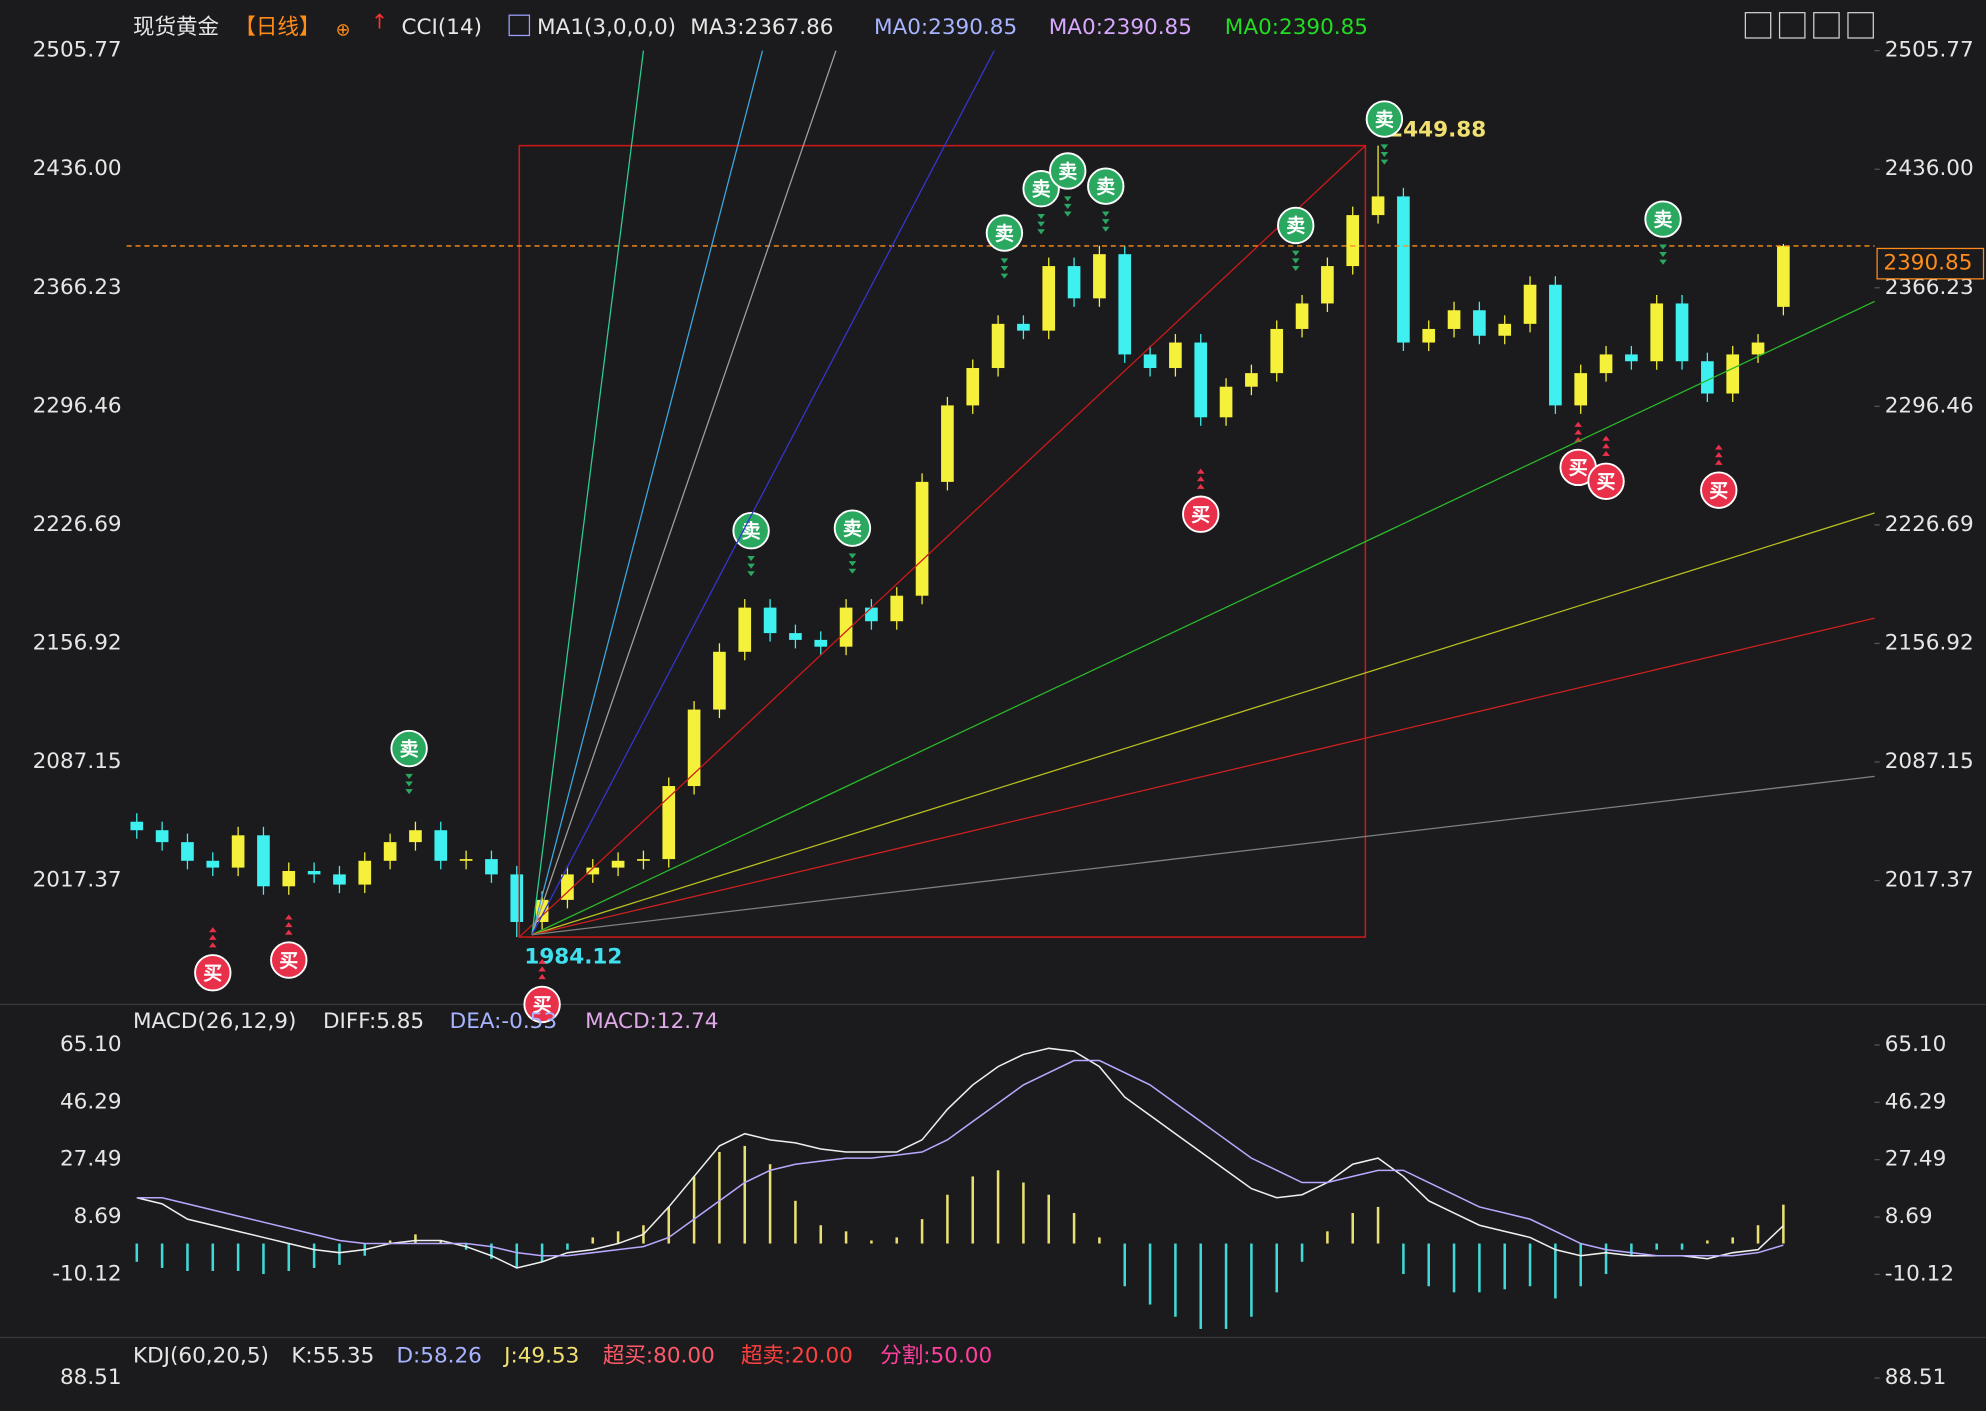 Image resolution: width=1986 pixels, height=1411 pixels. What do you see at coordinates (77, 642) in the screenshot?
I see `y-tick-label: 2156.92` at bounding box center [77, 642].